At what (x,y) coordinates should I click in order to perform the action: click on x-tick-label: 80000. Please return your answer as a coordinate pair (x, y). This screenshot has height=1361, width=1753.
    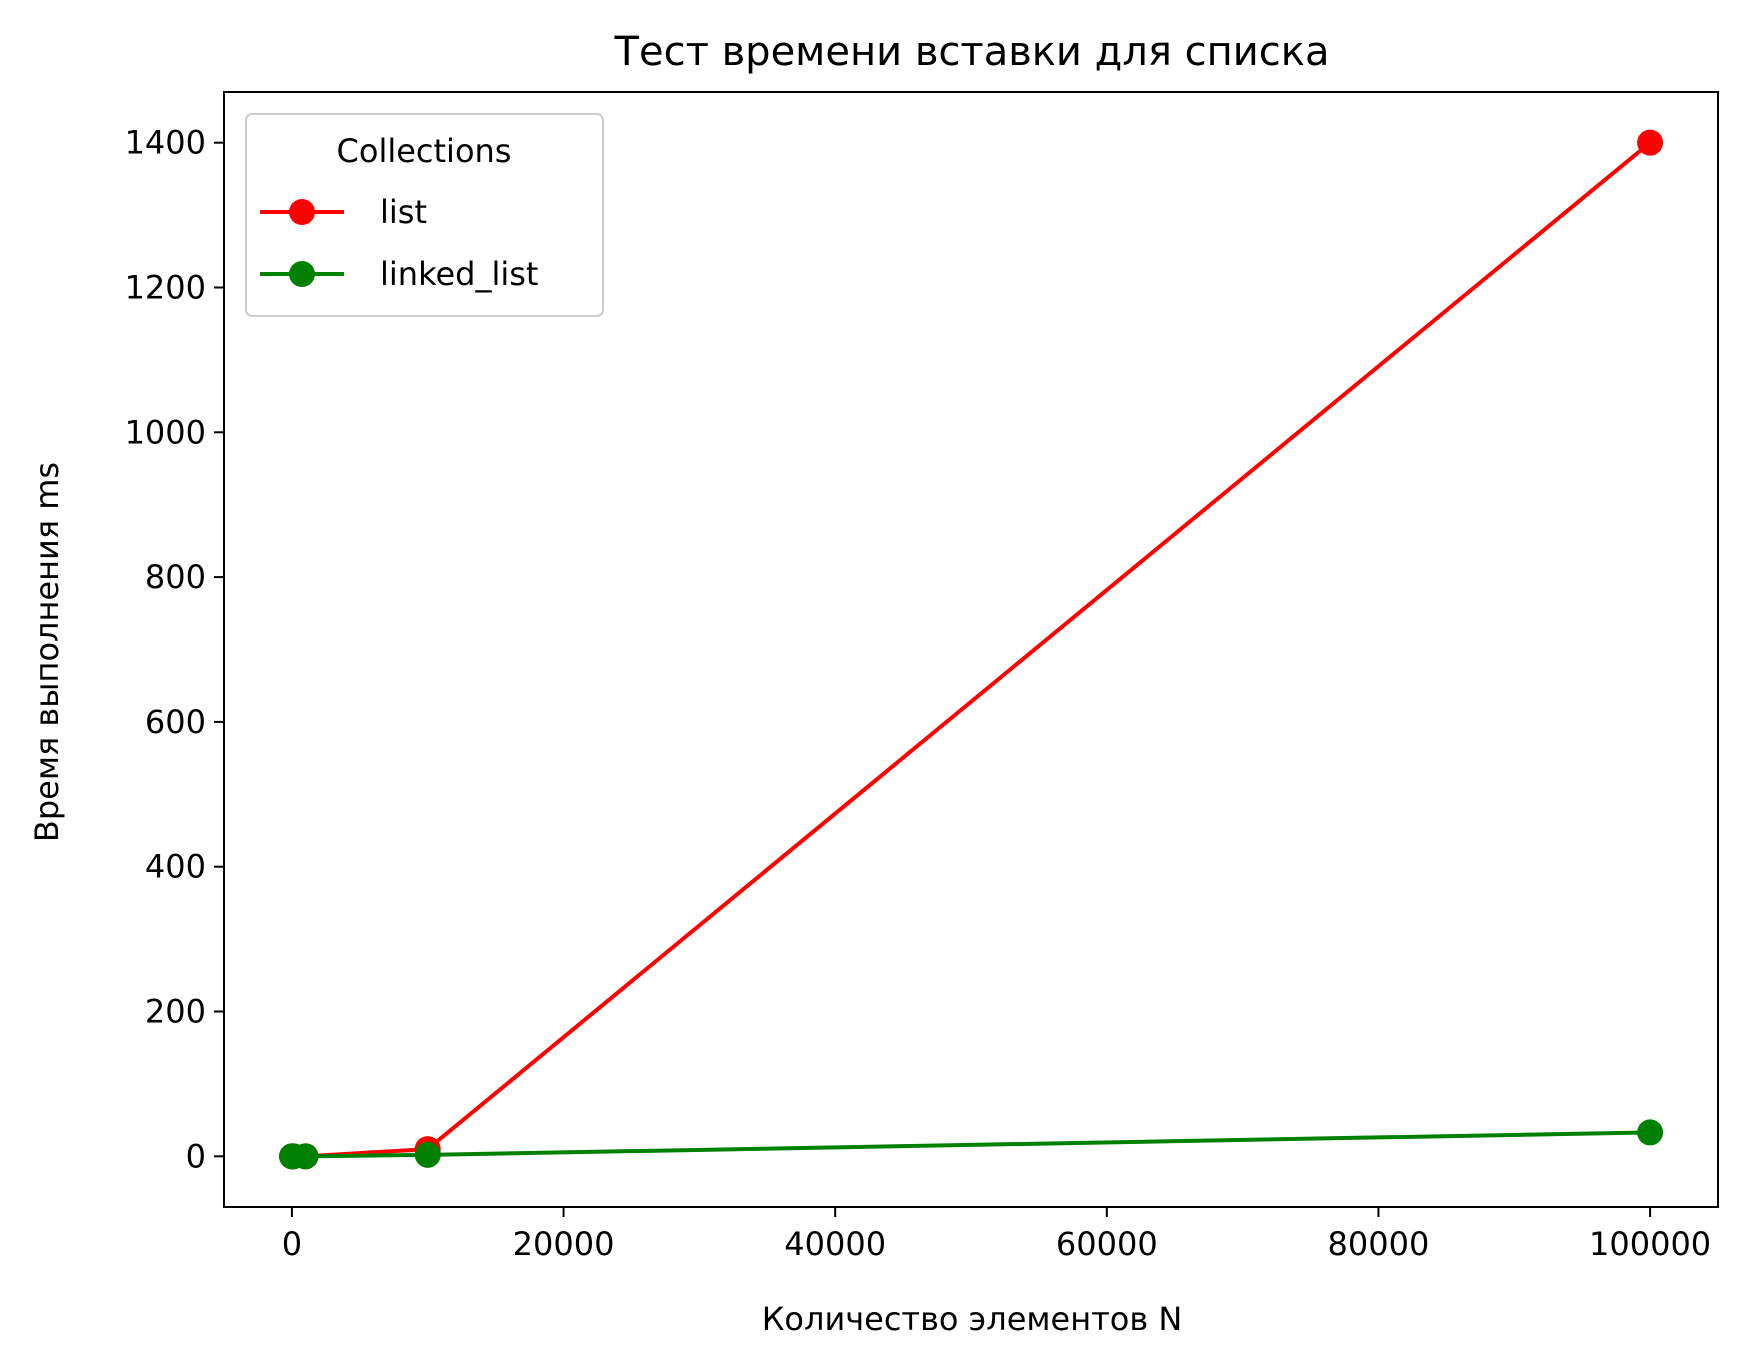
    Looking at the image, I should click on (1379, 1244).